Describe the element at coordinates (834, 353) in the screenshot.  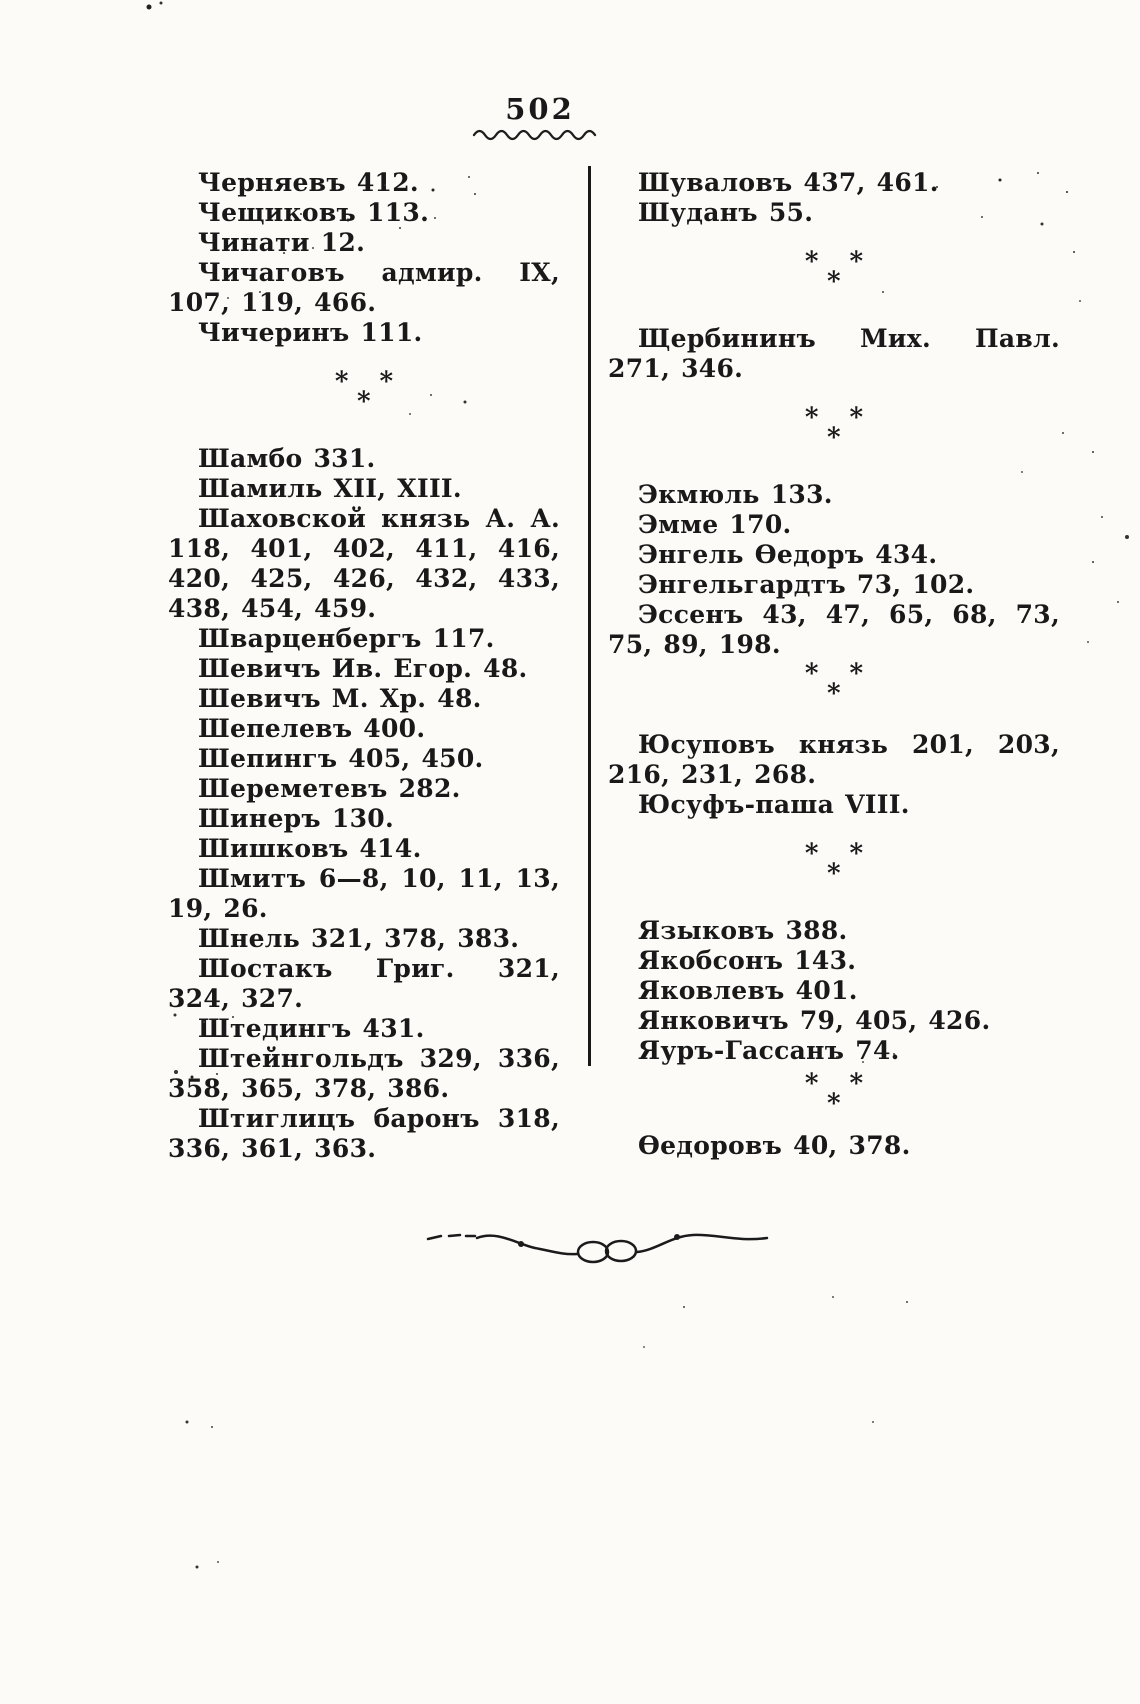
I see `index-entry: Щербининъ Мих. Павл. 271, 346.` at that location.